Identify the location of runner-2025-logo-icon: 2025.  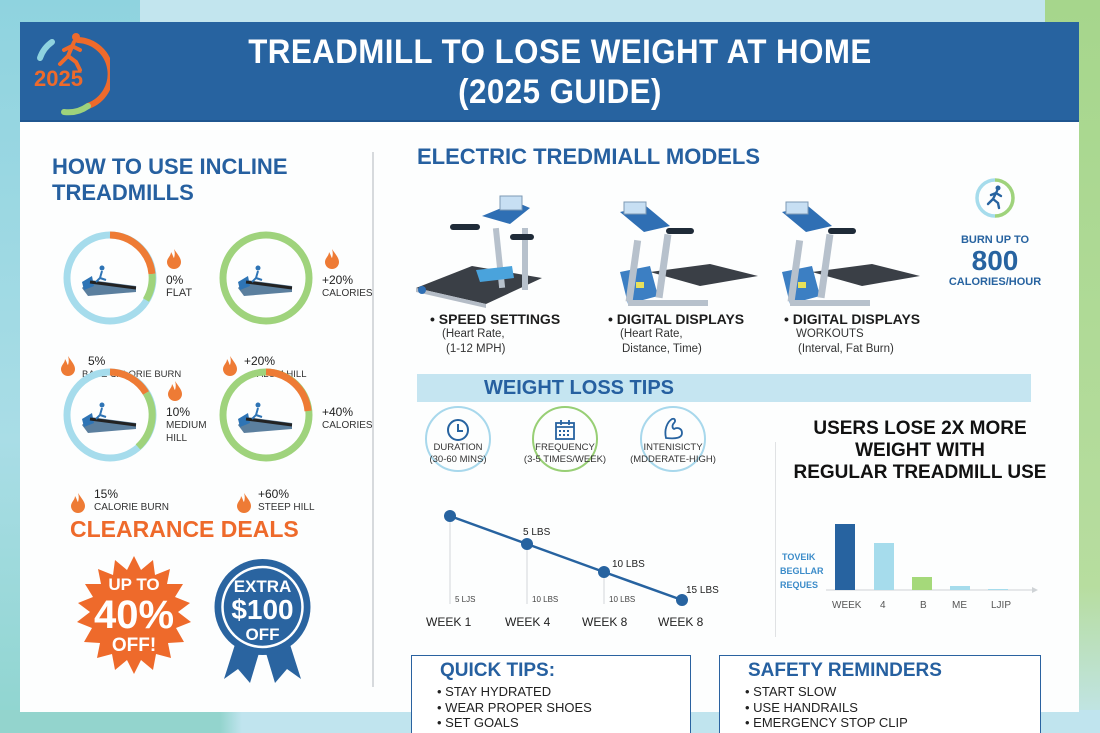
(72, 74).